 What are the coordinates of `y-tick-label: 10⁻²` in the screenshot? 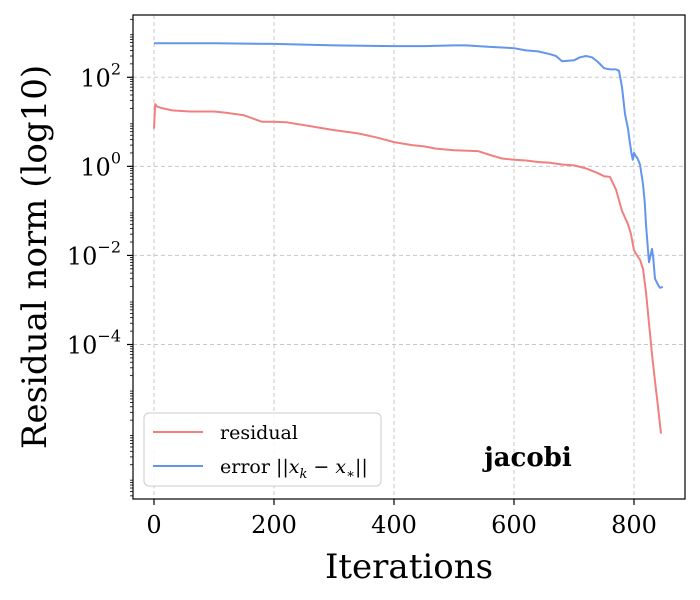 It's located at (94, 253).